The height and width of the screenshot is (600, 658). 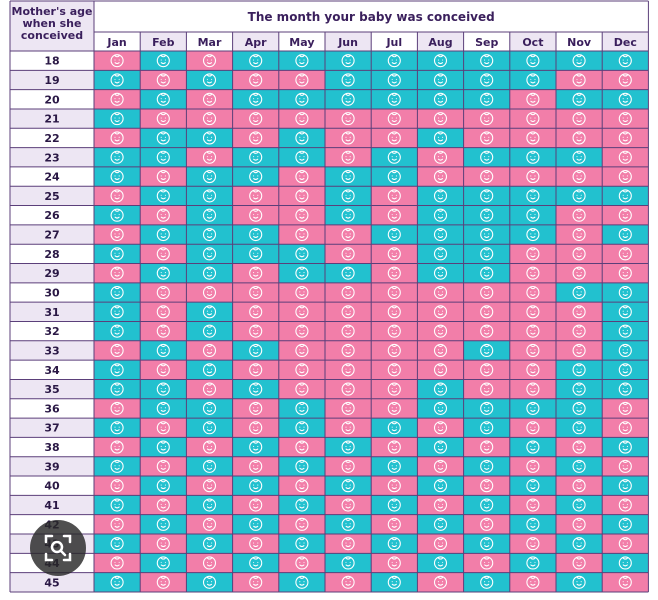 What do you see at coordinates (329, 196) in the screenshot?
I see `table-row: 25` at bounding box center [329, 196].